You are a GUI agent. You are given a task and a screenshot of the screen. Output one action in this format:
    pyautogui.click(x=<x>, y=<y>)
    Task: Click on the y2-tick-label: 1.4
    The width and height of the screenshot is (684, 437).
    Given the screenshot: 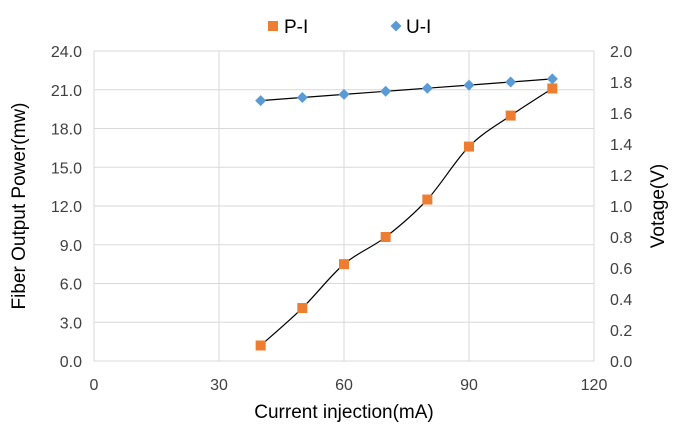 What is the action you would take?
    pyautogui.click(x=621, y=145)
    